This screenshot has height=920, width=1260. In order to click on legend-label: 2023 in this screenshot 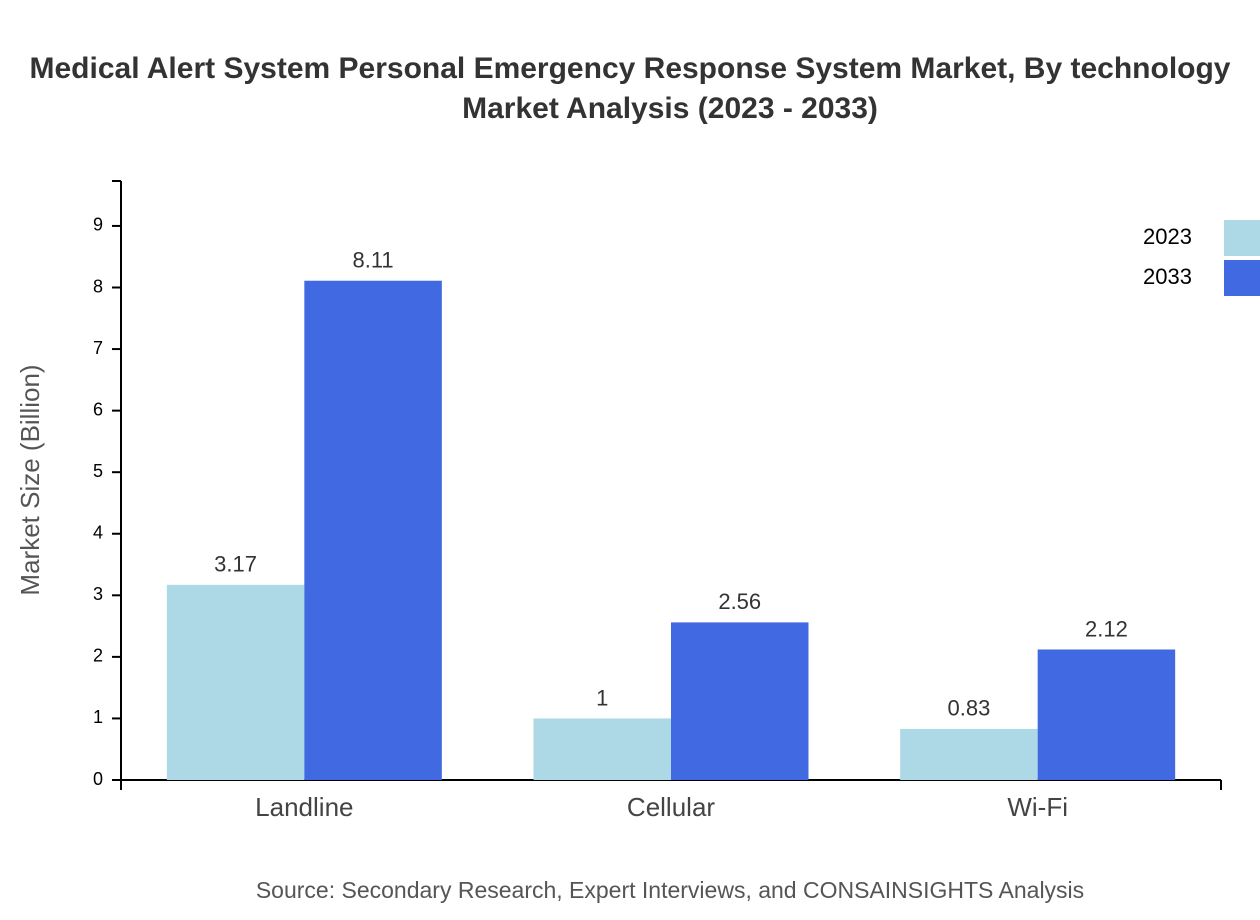, I will do `click(1167, 236)`.